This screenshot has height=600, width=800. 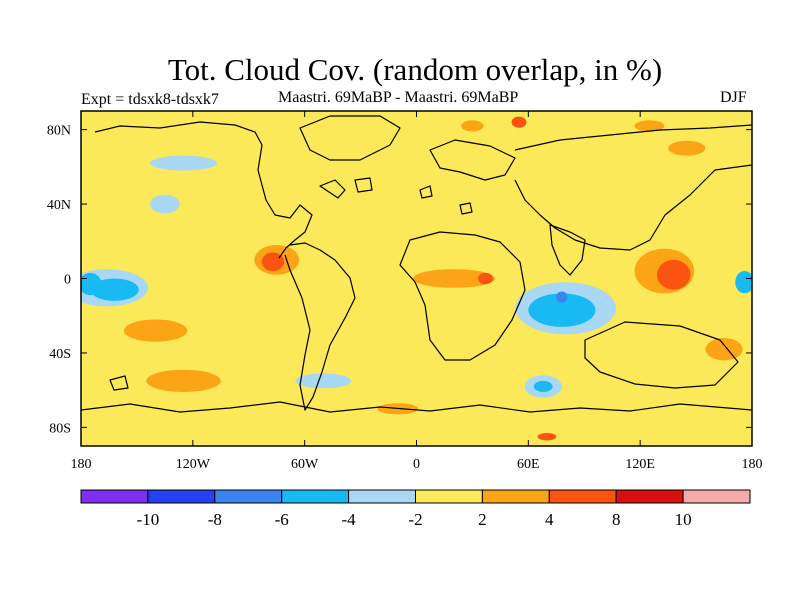 What do you see at coordinates (398, 97) in the screenshot?
I see `period-subtitle: Maastri. 69MaBP - Maastri. 69MaBP` at bounding box center [398, 97].